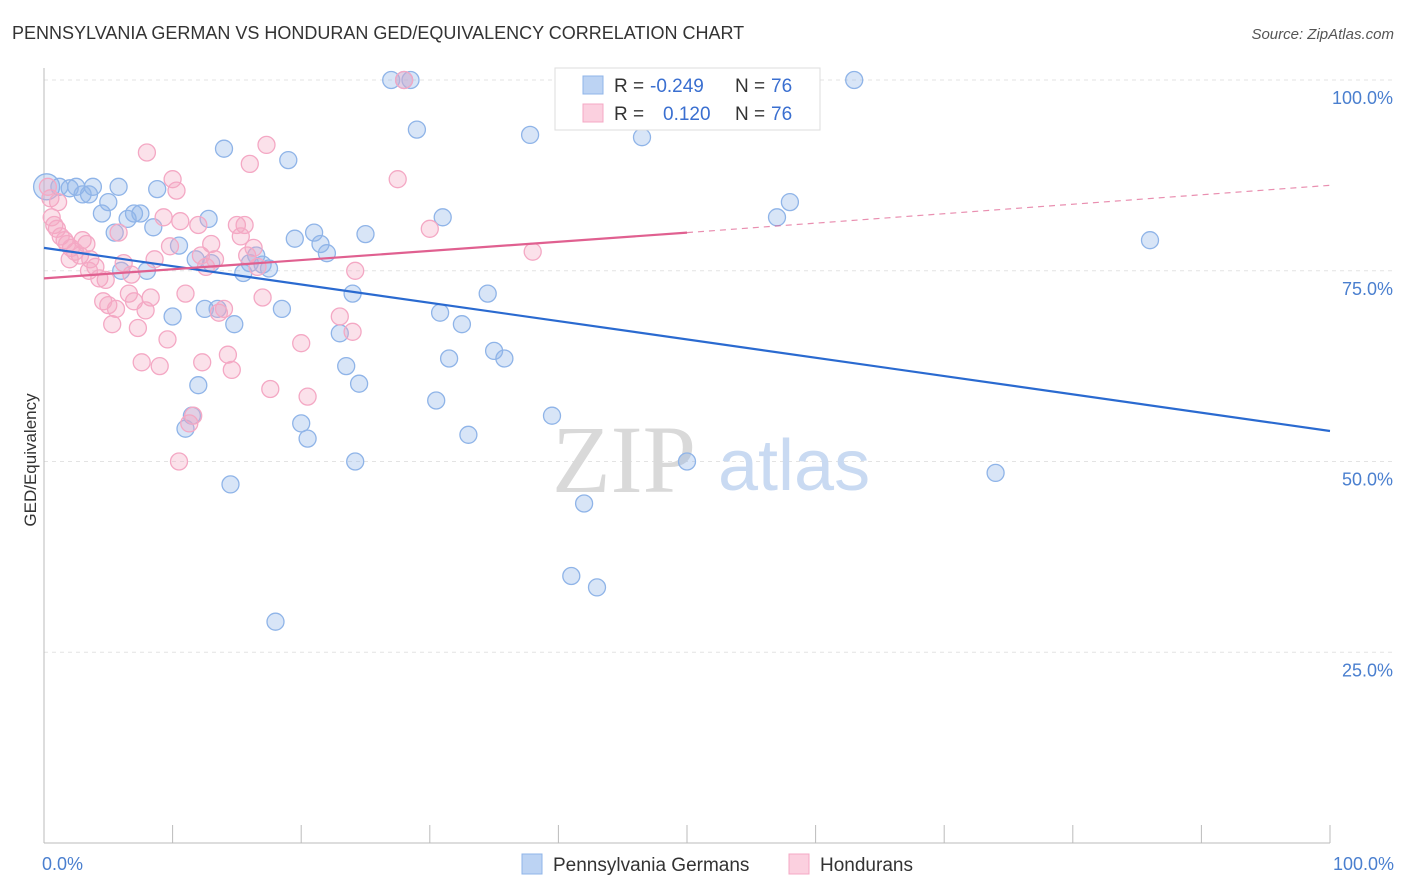 This screenshot has width=1406, height=892. Describe the element at coordinates (593, 113) in the screenshot. I see `stats-swatch-hondurans` at that location.